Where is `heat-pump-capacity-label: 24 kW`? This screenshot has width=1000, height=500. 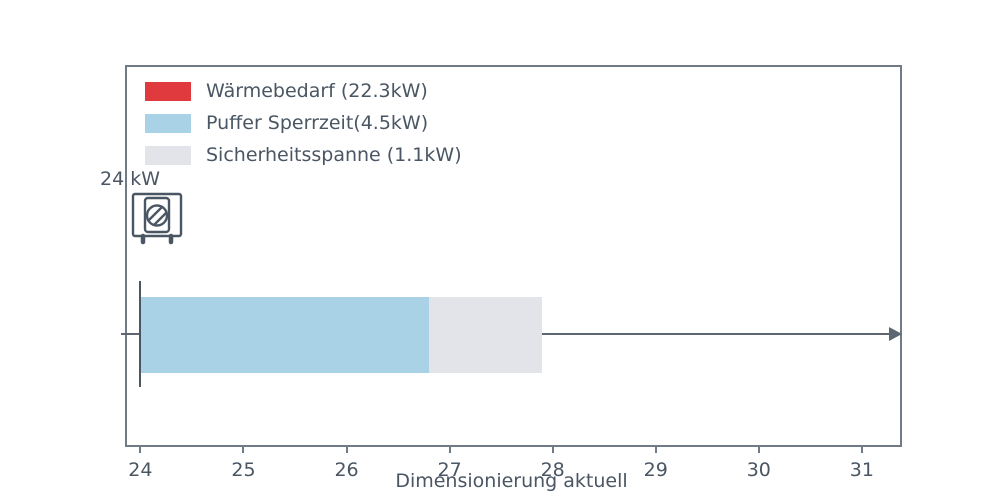 heat-pump-capacity-label: 24 kW is located at coordinates (130, 179).